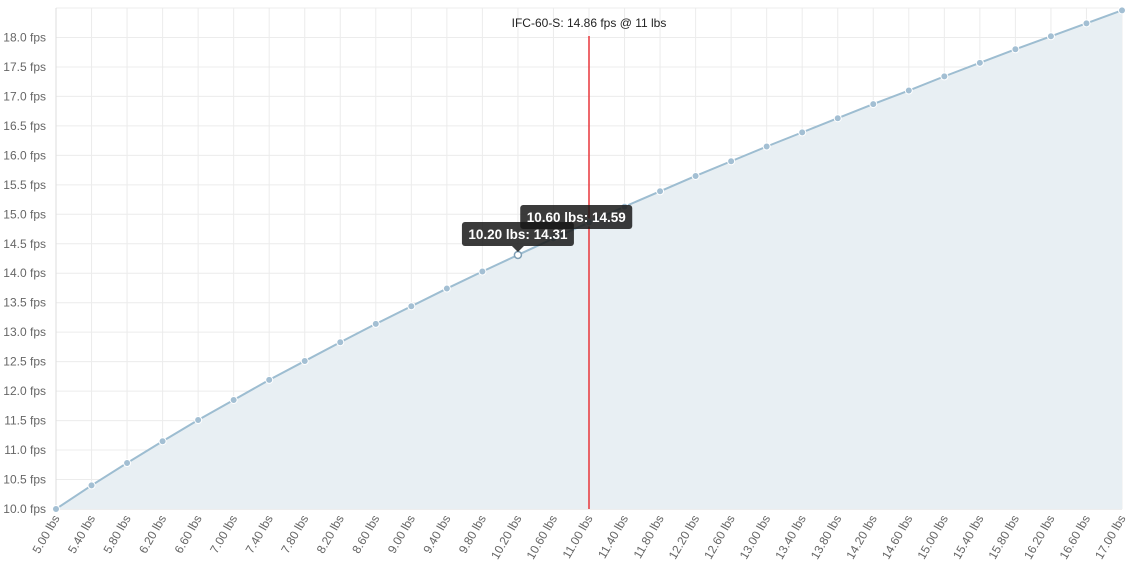  I want to click on tooltip-text: 10.60 lbs: 14.59, so click(576, 217).